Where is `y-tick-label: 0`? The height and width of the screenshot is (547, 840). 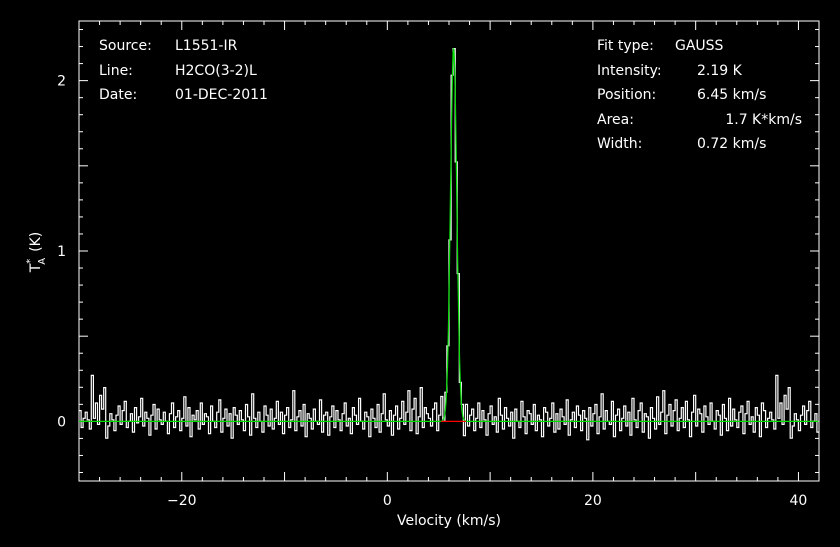
y-tick-label: 0 is located at coordinates (61, 422).